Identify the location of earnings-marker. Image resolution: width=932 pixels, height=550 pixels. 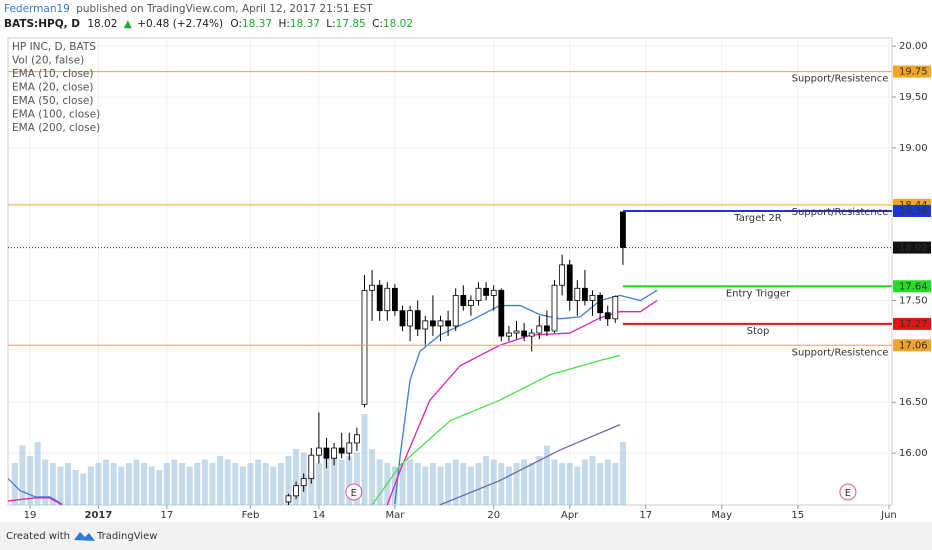
(354, 492).